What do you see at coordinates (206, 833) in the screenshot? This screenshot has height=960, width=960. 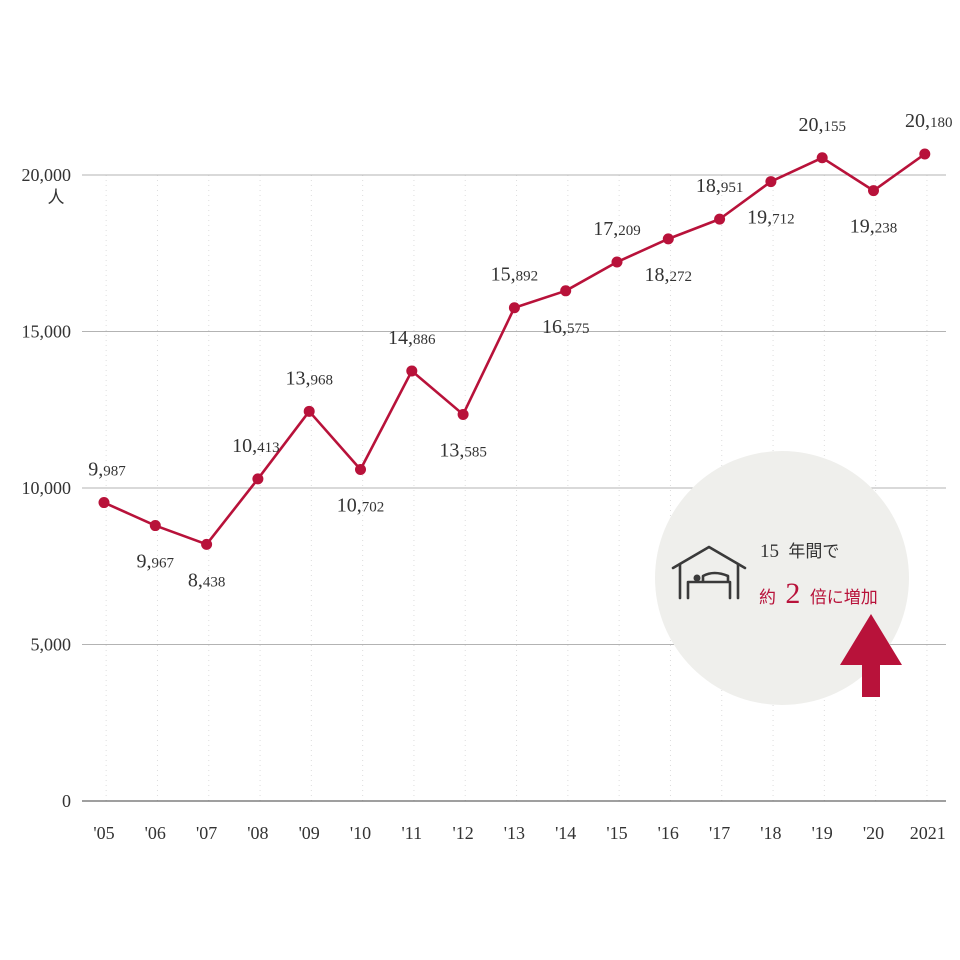 I see `x-tick-label: '07` at bounding box center [206, 833].